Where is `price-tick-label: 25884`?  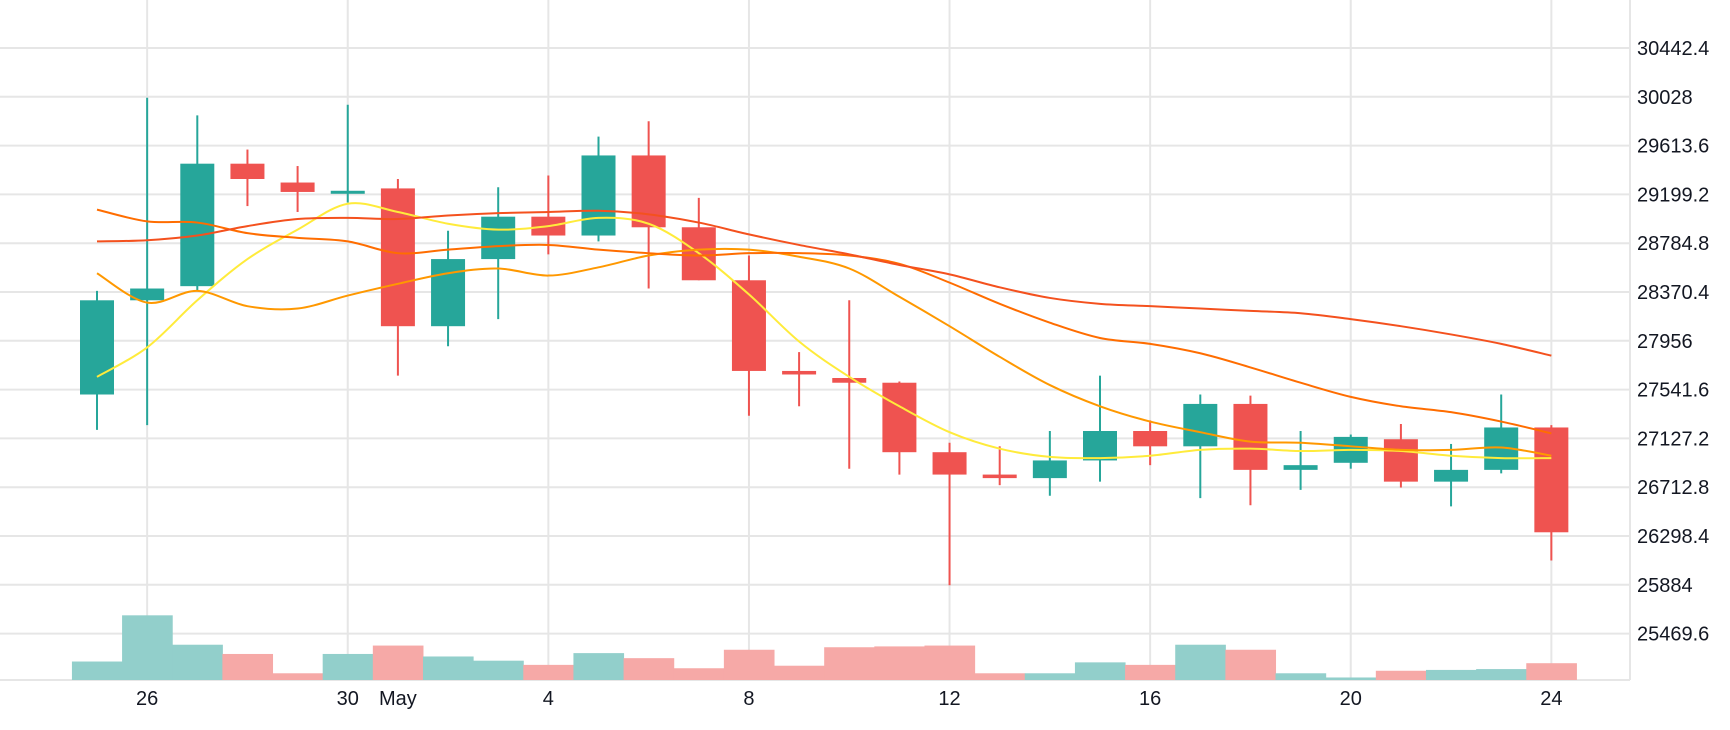 price-tick-label: 25884 is located at coordinates (1665, 586).